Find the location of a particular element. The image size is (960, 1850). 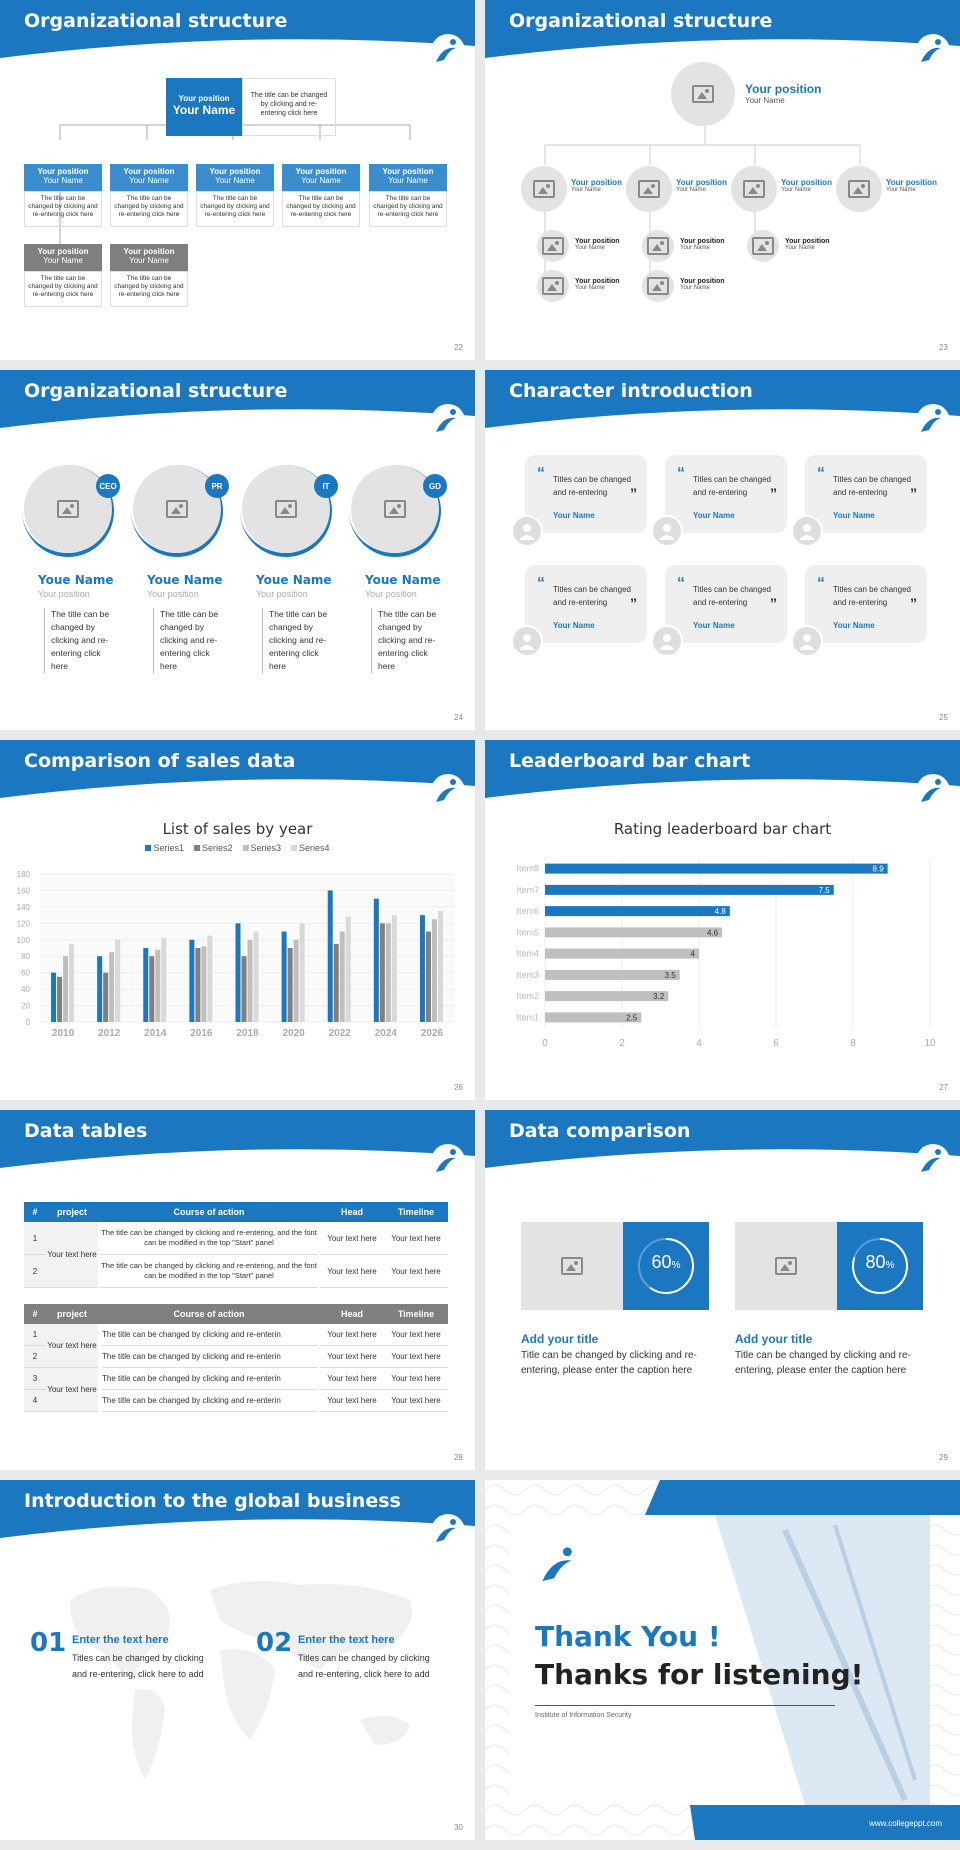

table-header-cell: Course of action is located at coordinates (209, 1212).